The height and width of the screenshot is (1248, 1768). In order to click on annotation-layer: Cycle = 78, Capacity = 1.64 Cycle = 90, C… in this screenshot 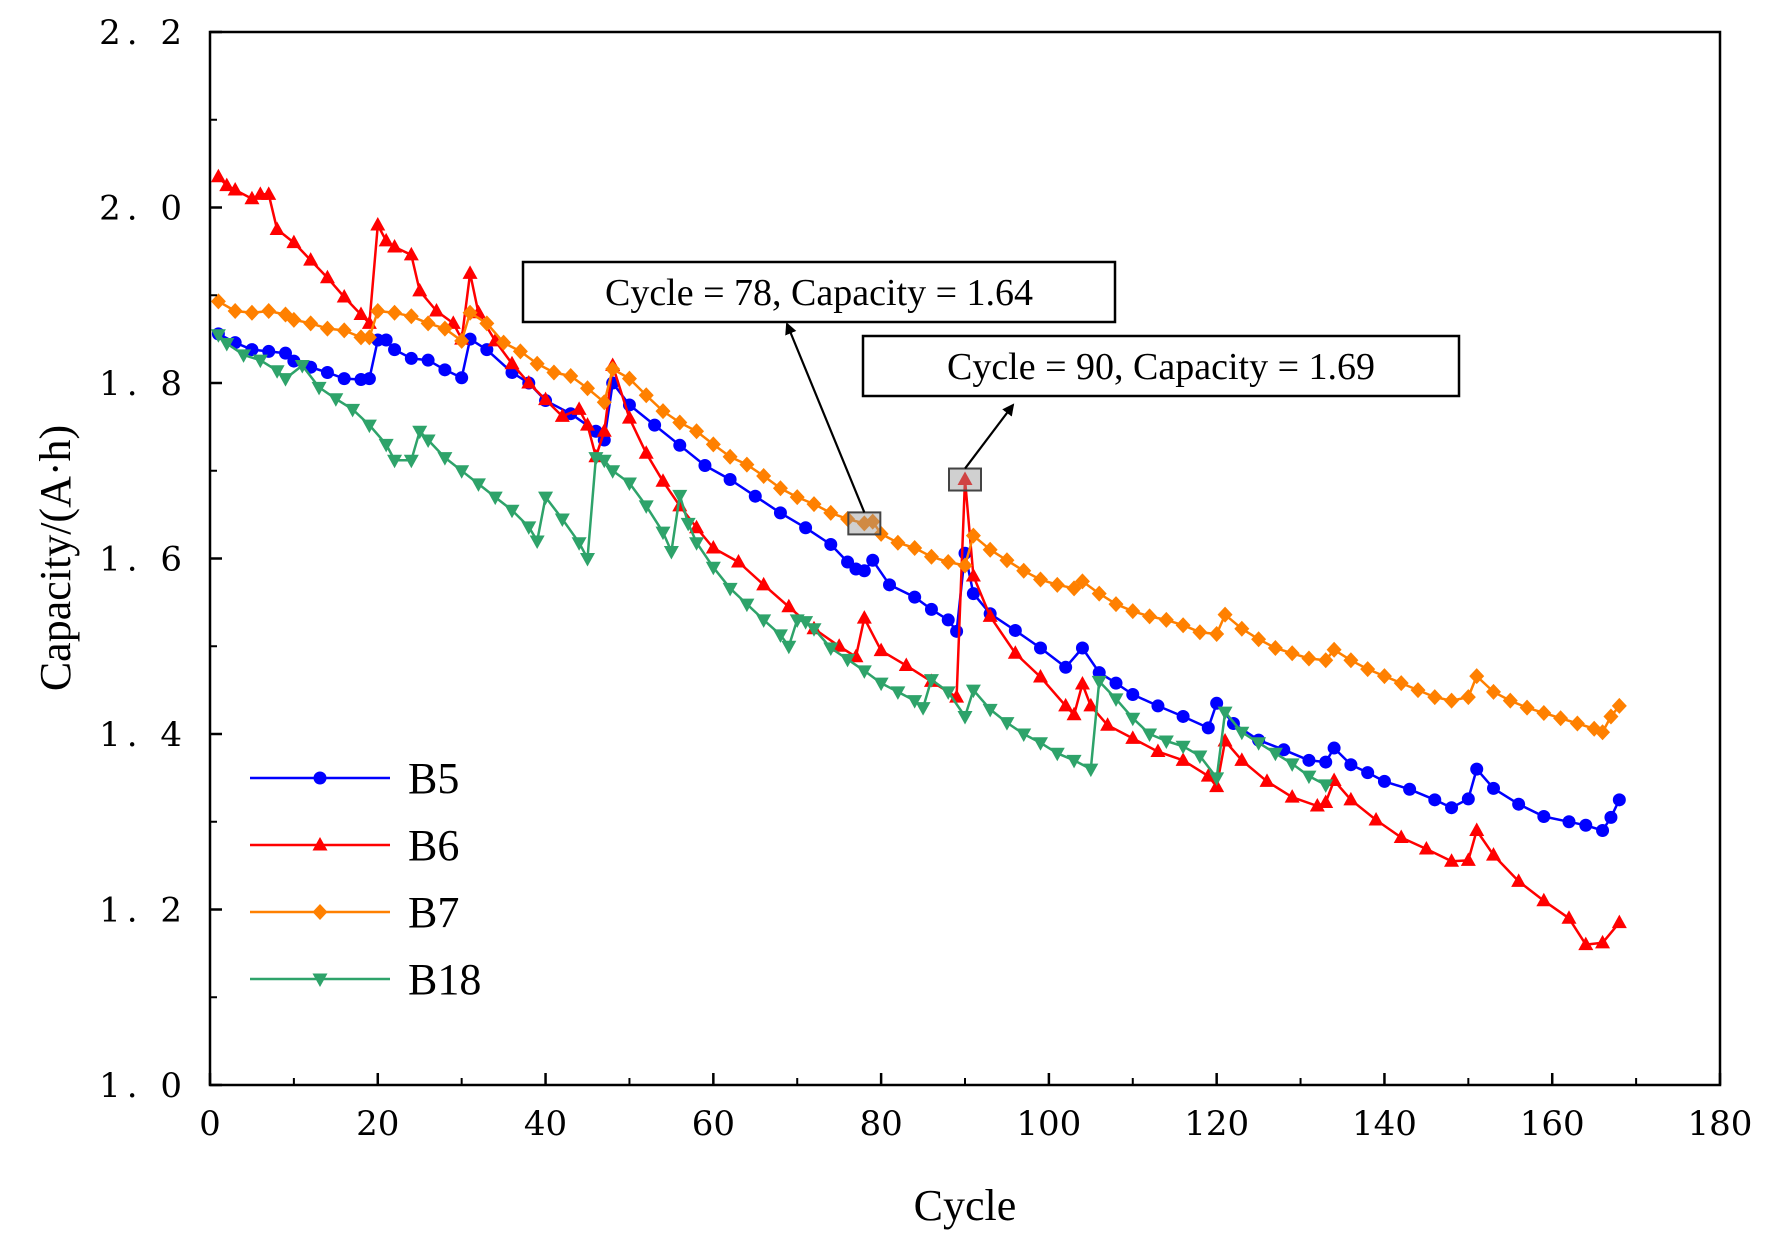, I will do `click(991, 398)`.